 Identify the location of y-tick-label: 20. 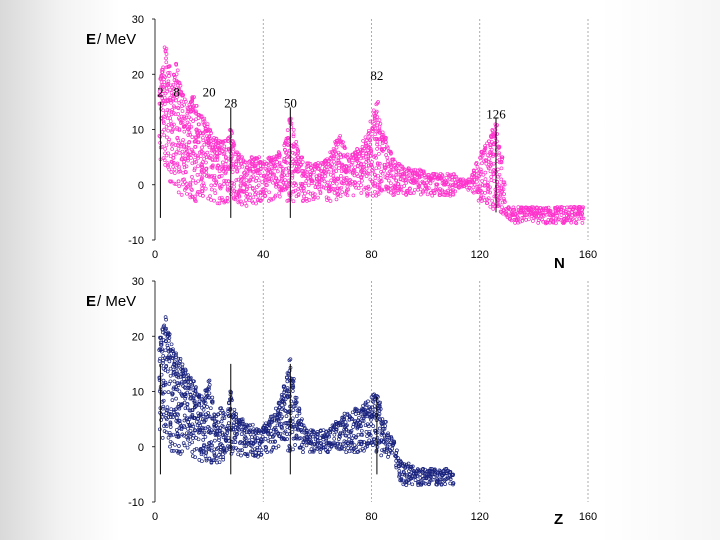
(138, 75).